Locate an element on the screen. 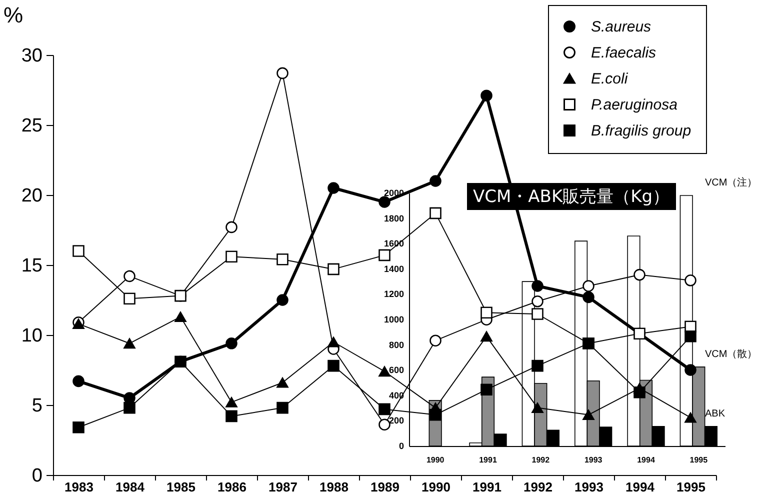 Image resolution: width=757 pixels, height=498 pixels. x-tick-label: 1985 is located at coordinates (181, 487).